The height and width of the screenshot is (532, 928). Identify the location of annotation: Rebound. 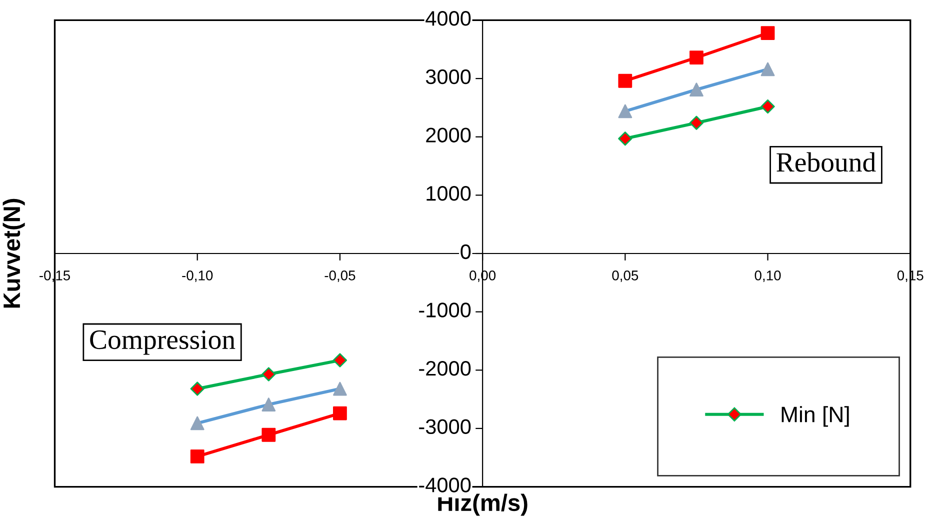
(826, 162).